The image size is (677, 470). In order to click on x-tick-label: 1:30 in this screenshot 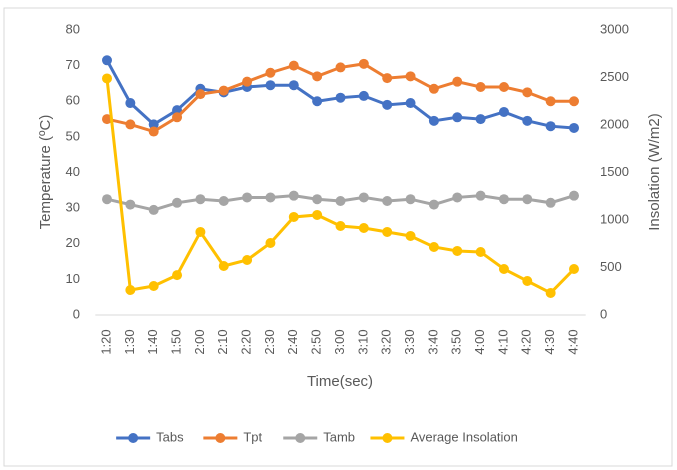, I will do `click(129, 341)`.